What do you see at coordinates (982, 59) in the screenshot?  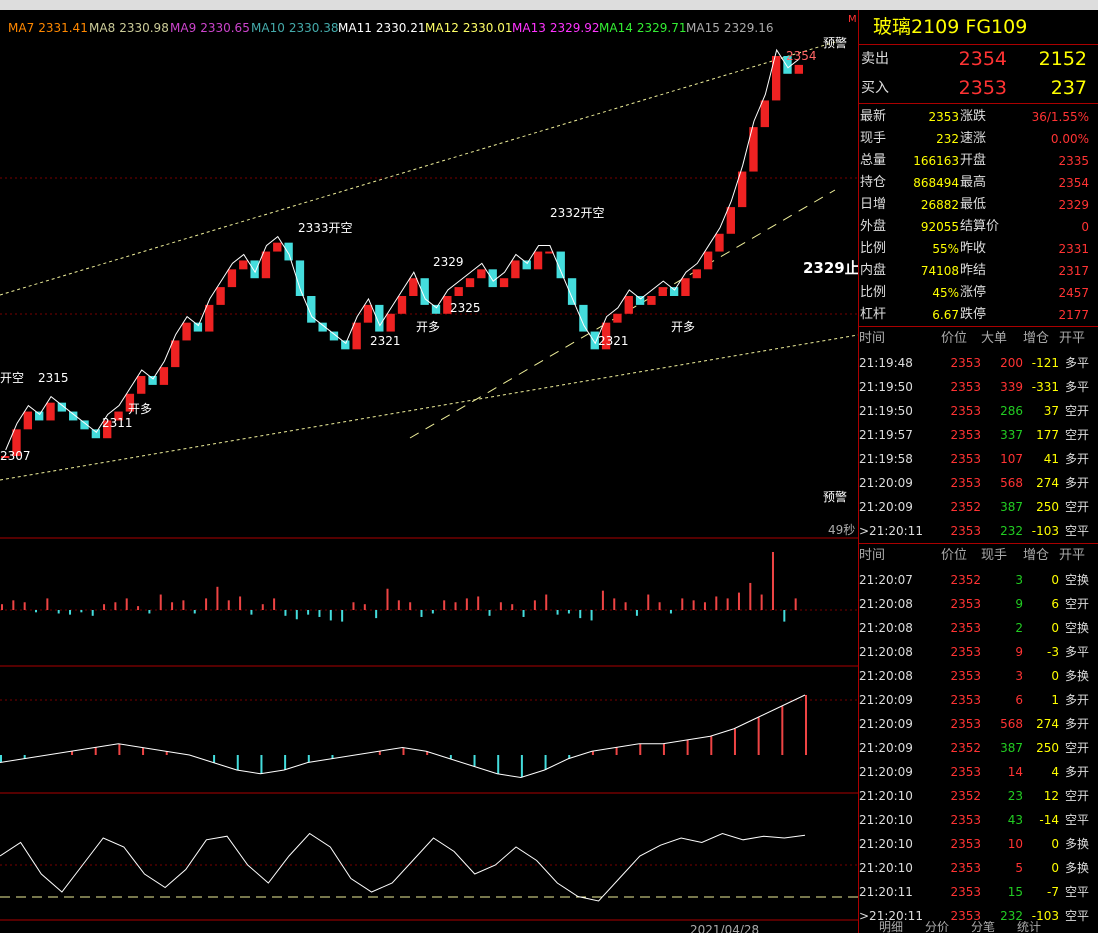 I see `book-cell: 2354` at bounding box center [982, 59].